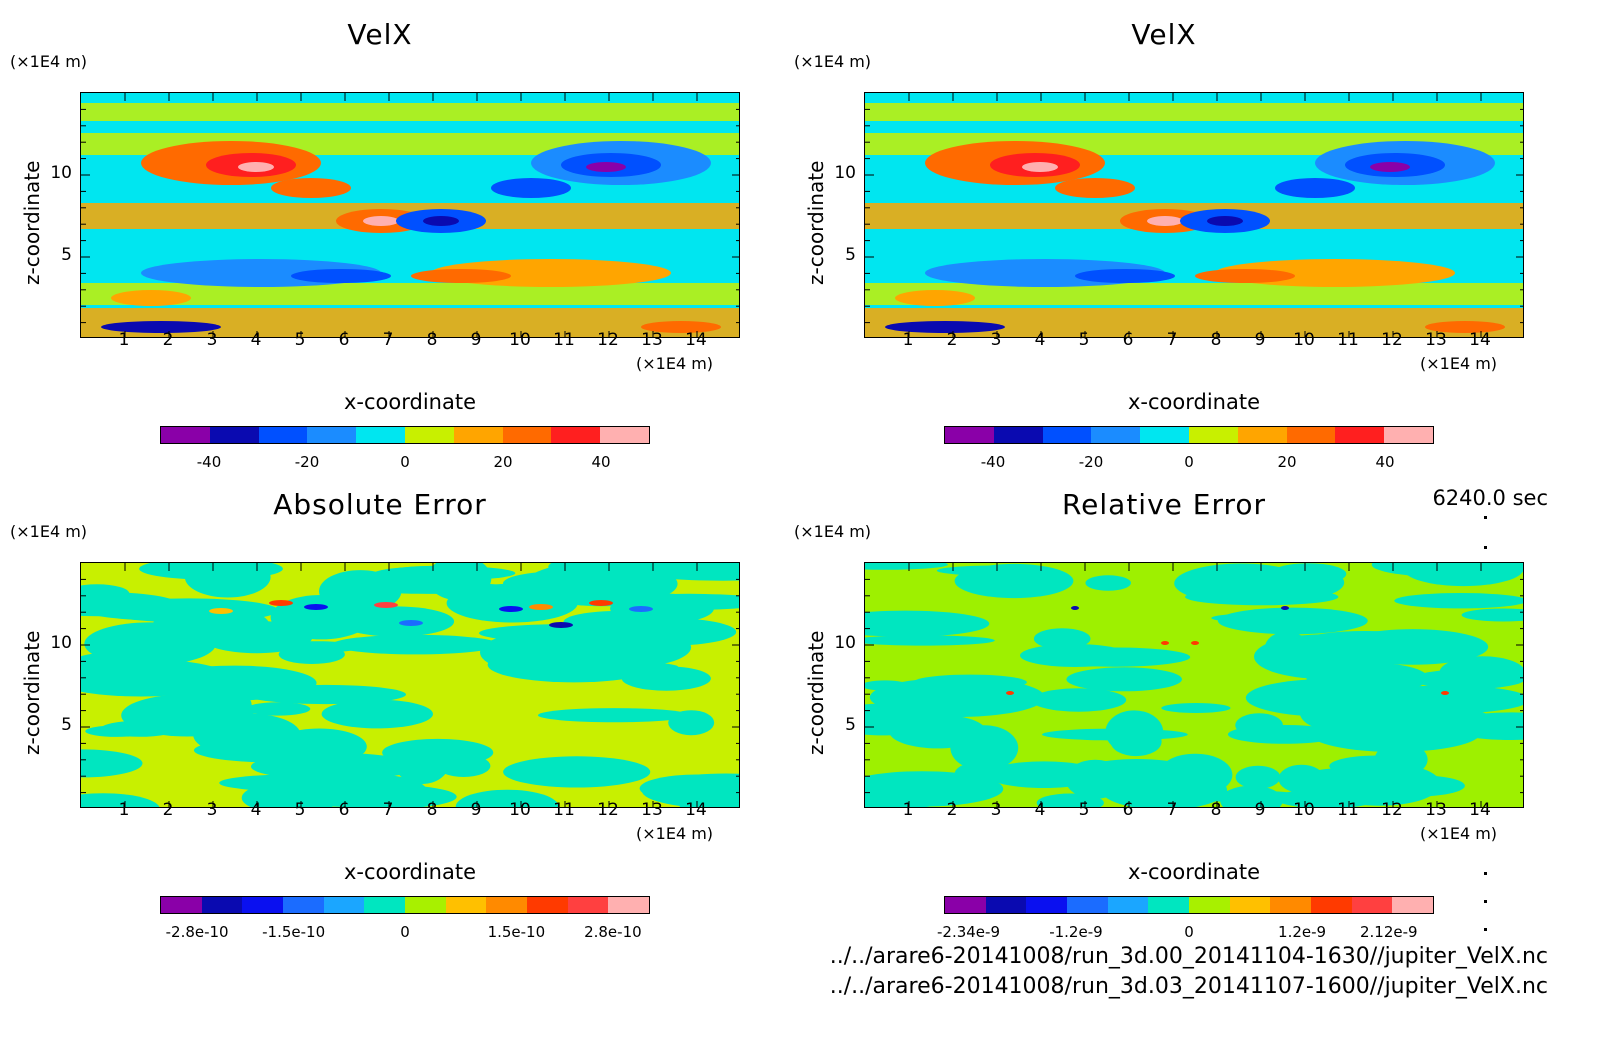 This screenshot has height=1054, width=1604. What do you see at coordinates (1436, 340) in the screenshot?
I see `x-tick-label: 13` at bounding box center [1436, 340].